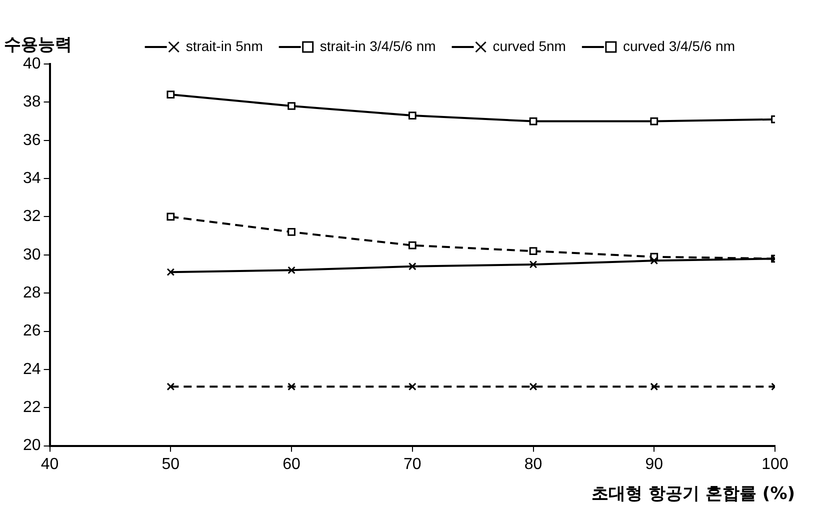 The height and width of the screenshot is (507, 825). What do you see at coordinates (49, 464) in the screenshot?
I see `x-tick-label: 40` at bounding box center [49, 464].